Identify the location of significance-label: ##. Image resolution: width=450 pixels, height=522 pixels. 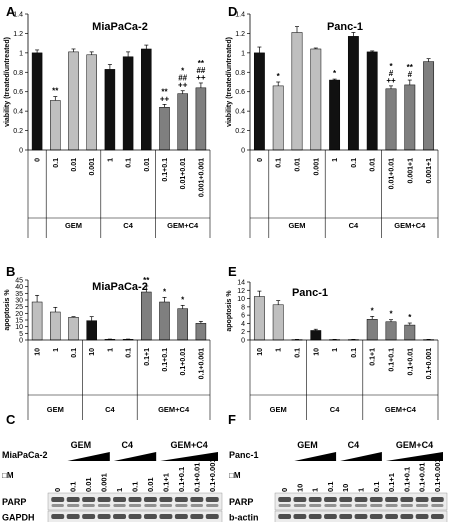
(182, 78).